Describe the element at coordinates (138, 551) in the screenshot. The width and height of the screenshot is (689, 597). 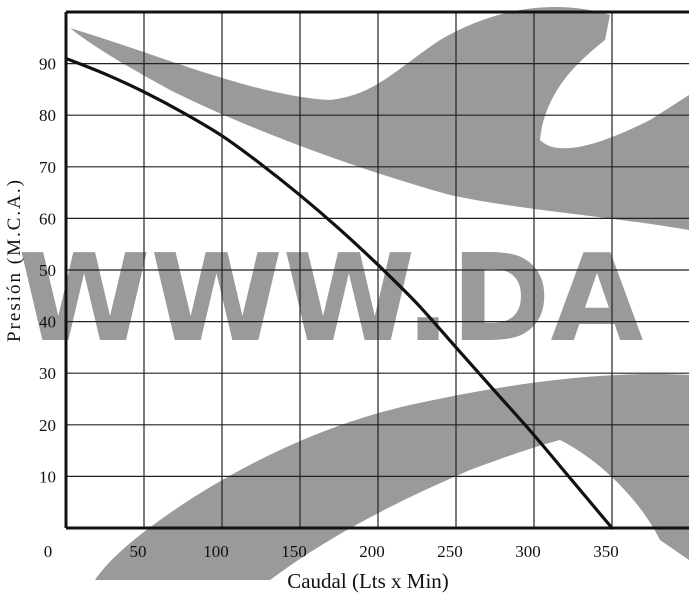
I see `x-tick-label-50: 50` at that location.